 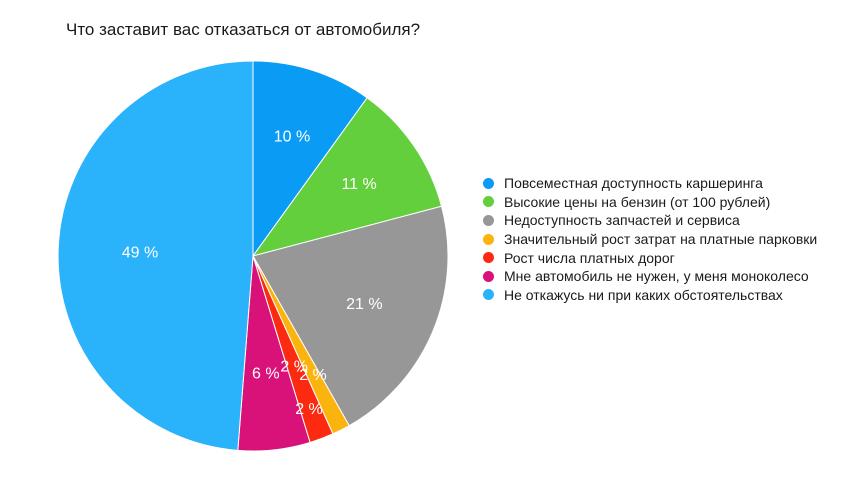 I want to click on slice-label-3: 21 %, so click(x=364, y=304).